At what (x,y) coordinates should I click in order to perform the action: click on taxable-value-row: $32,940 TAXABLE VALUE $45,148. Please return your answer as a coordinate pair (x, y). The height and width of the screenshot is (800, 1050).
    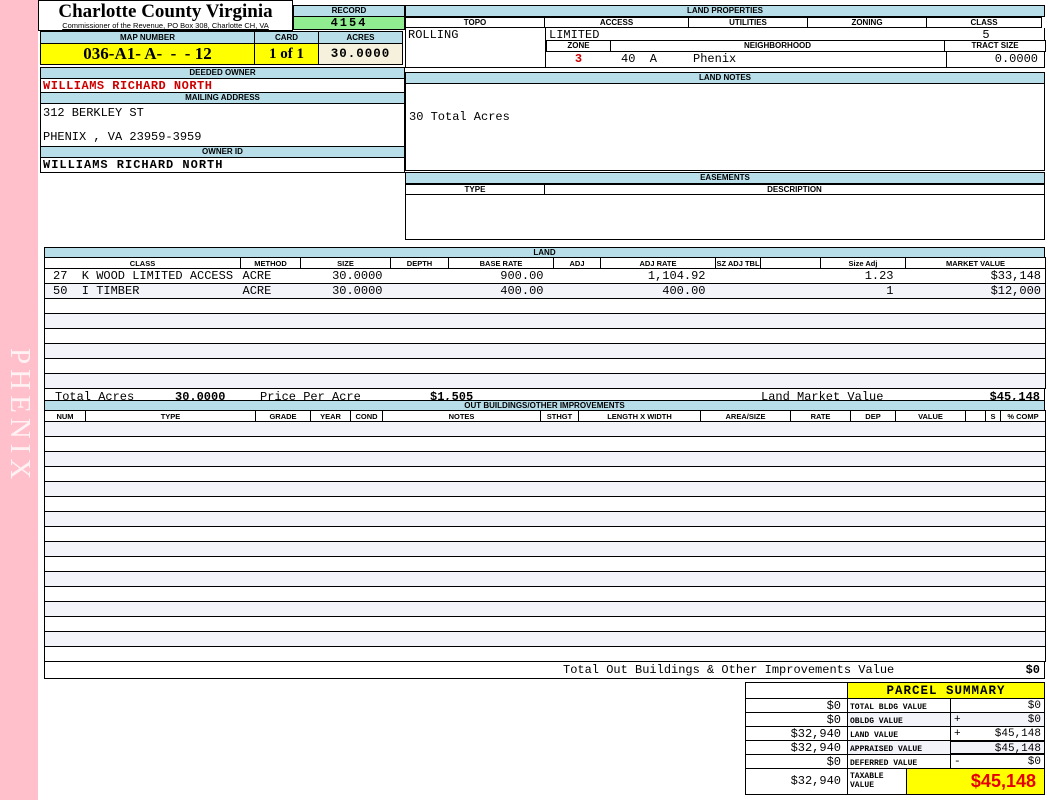
    Looking at the image, I should click on (895, 781).